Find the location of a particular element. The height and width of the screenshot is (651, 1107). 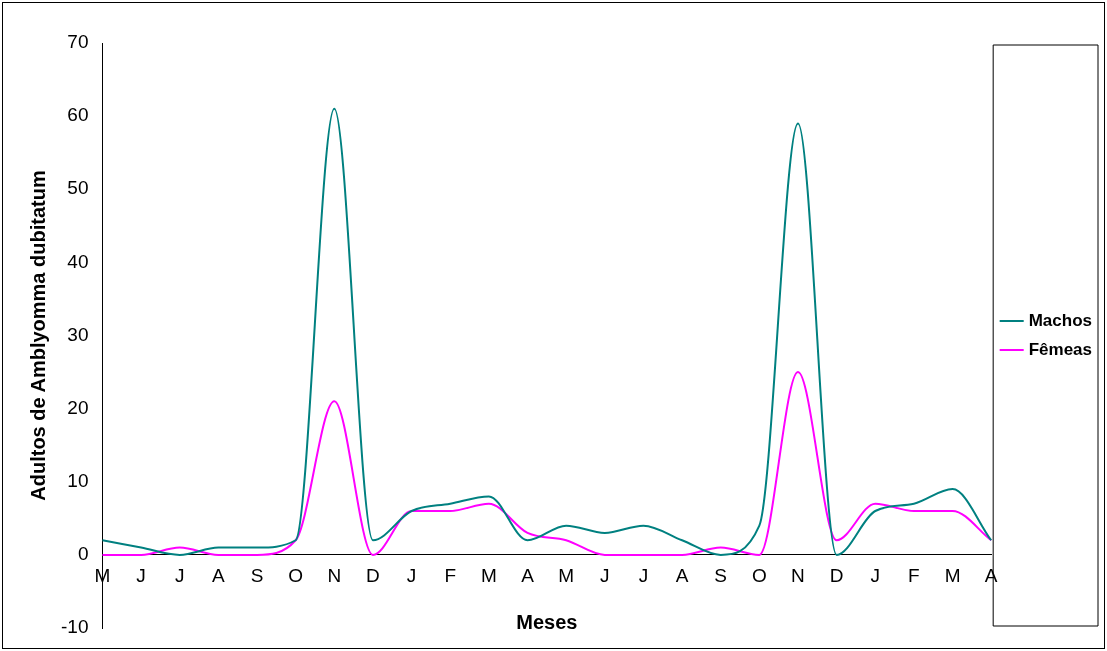

legend-label: Machos is located at coordinates (1060, 320).